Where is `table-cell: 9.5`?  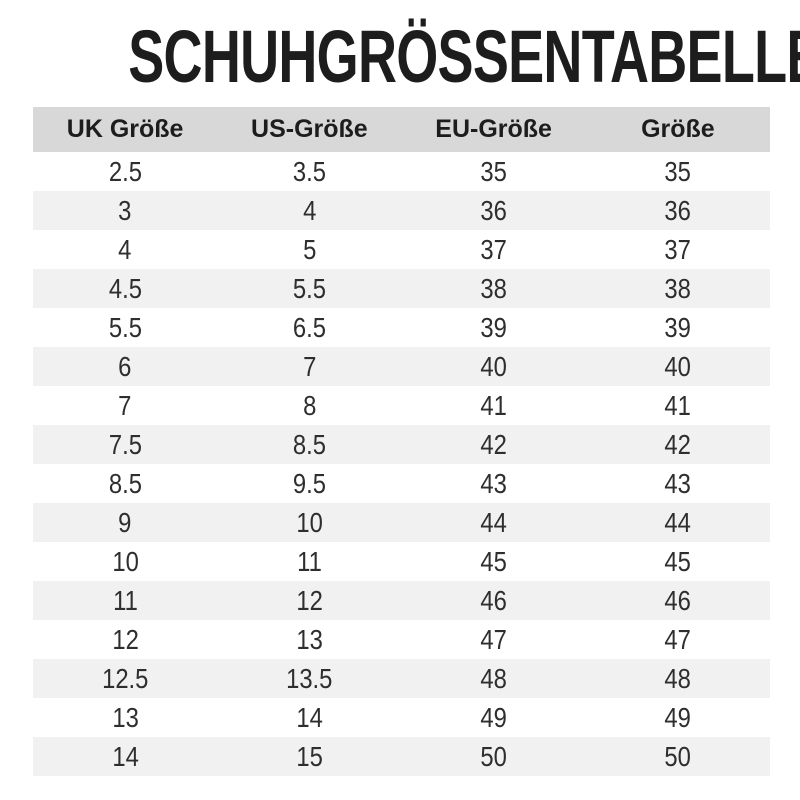
table-cell: 9.5 is located at coordinates (309, 483).